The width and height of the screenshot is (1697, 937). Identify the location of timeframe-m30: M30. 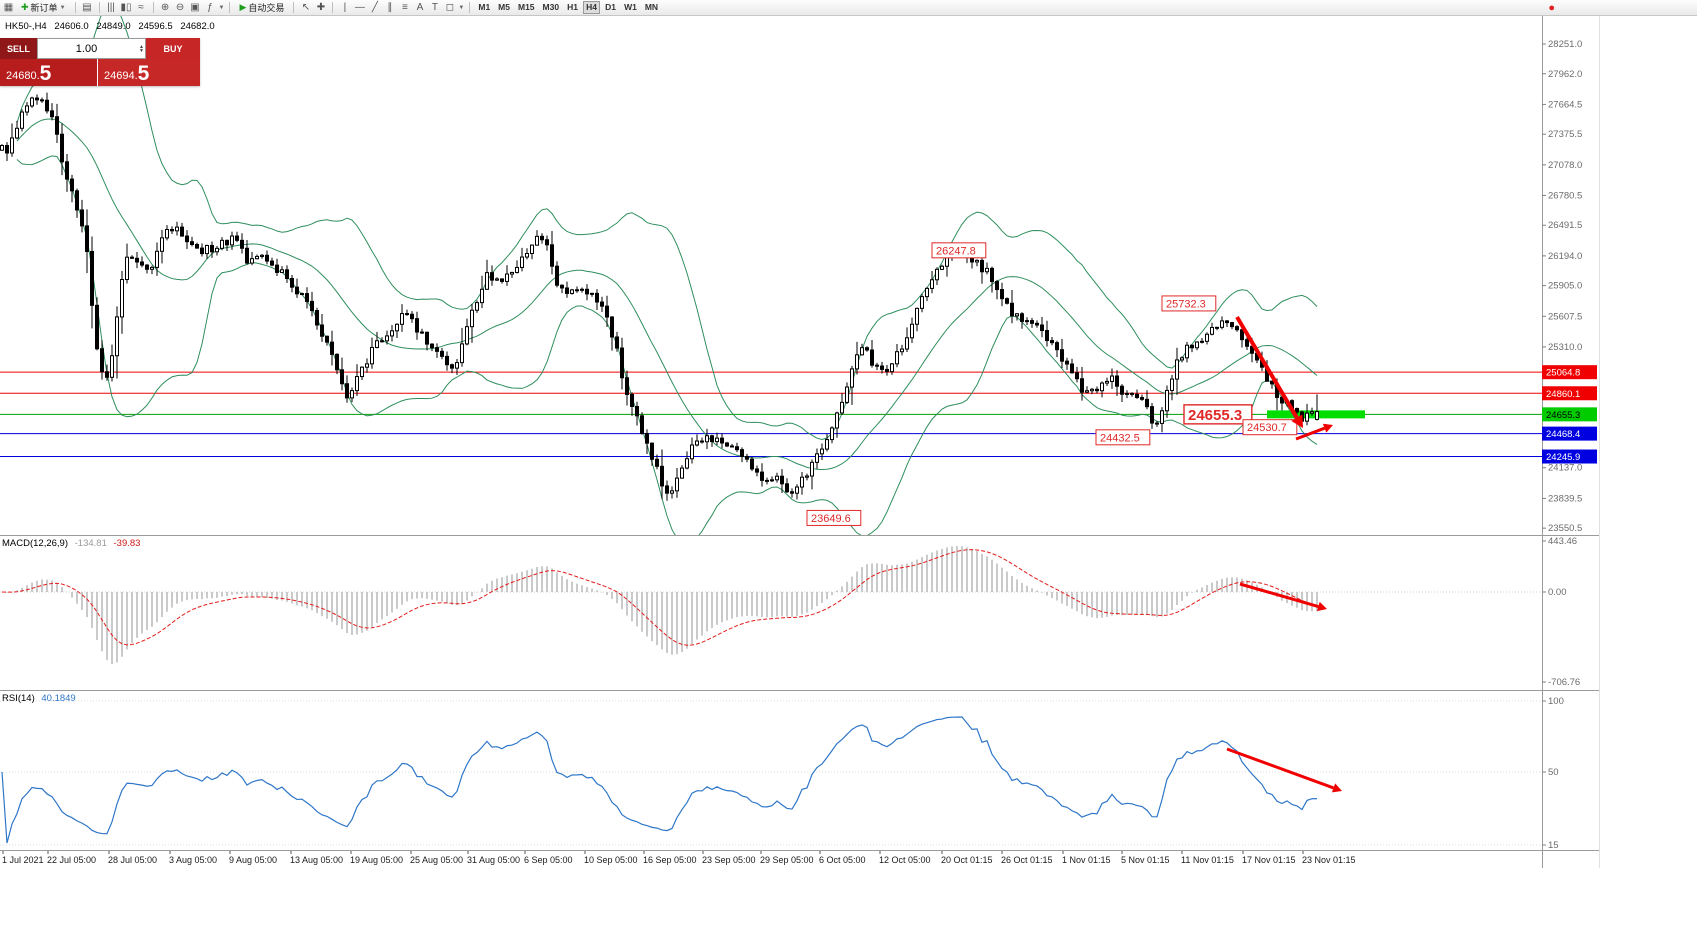
(551, 7).